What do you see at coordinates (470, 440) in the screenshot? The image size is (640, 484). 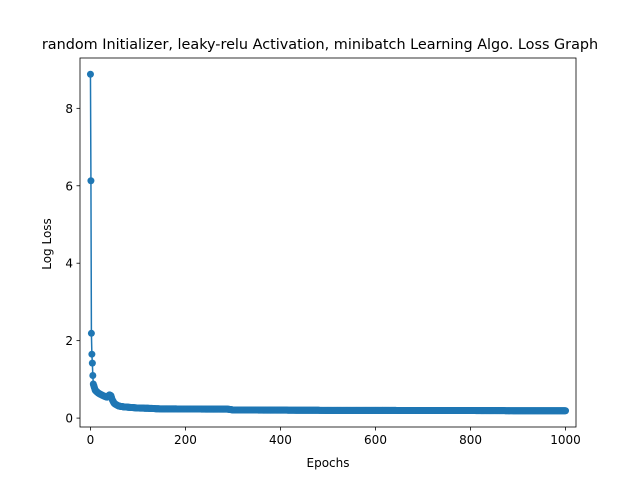 I see `x-tick-label: 800` at bounding box center [470, 440].